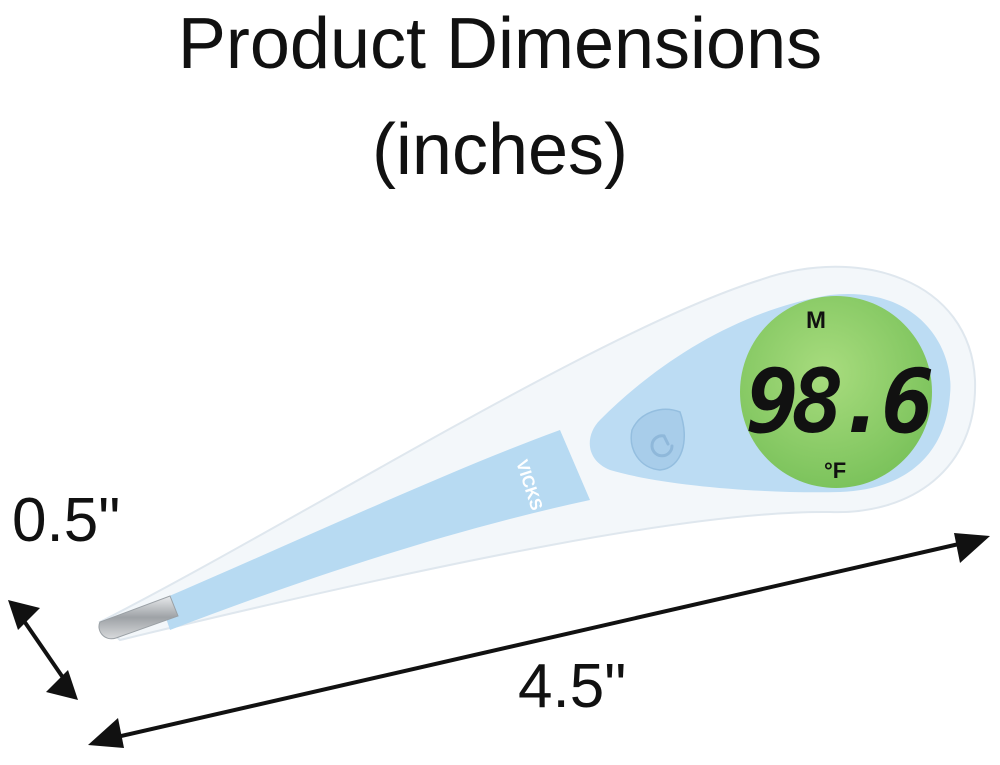  What do you see at coordinates (500, 44) in the screenshot?
I see `title-line-1: Product Dimensions` at bounding box center [500, 44].